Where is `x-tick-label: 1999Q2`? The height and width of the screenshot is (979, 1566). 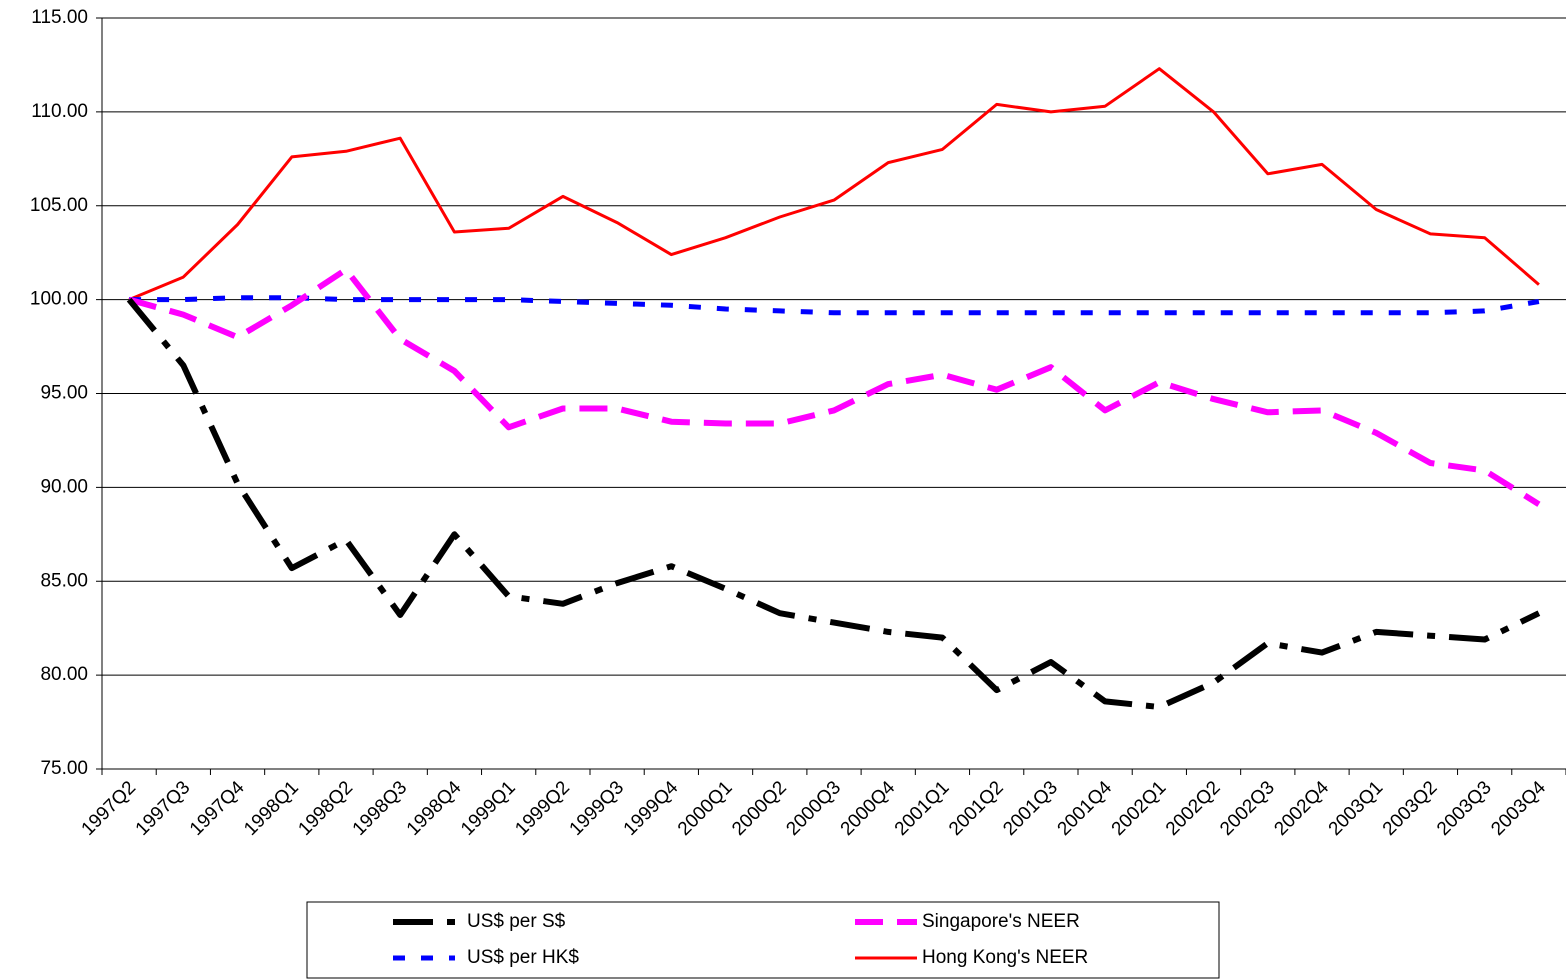 x-tick-label: 1999Q2 is located at coordinates (542, 808).